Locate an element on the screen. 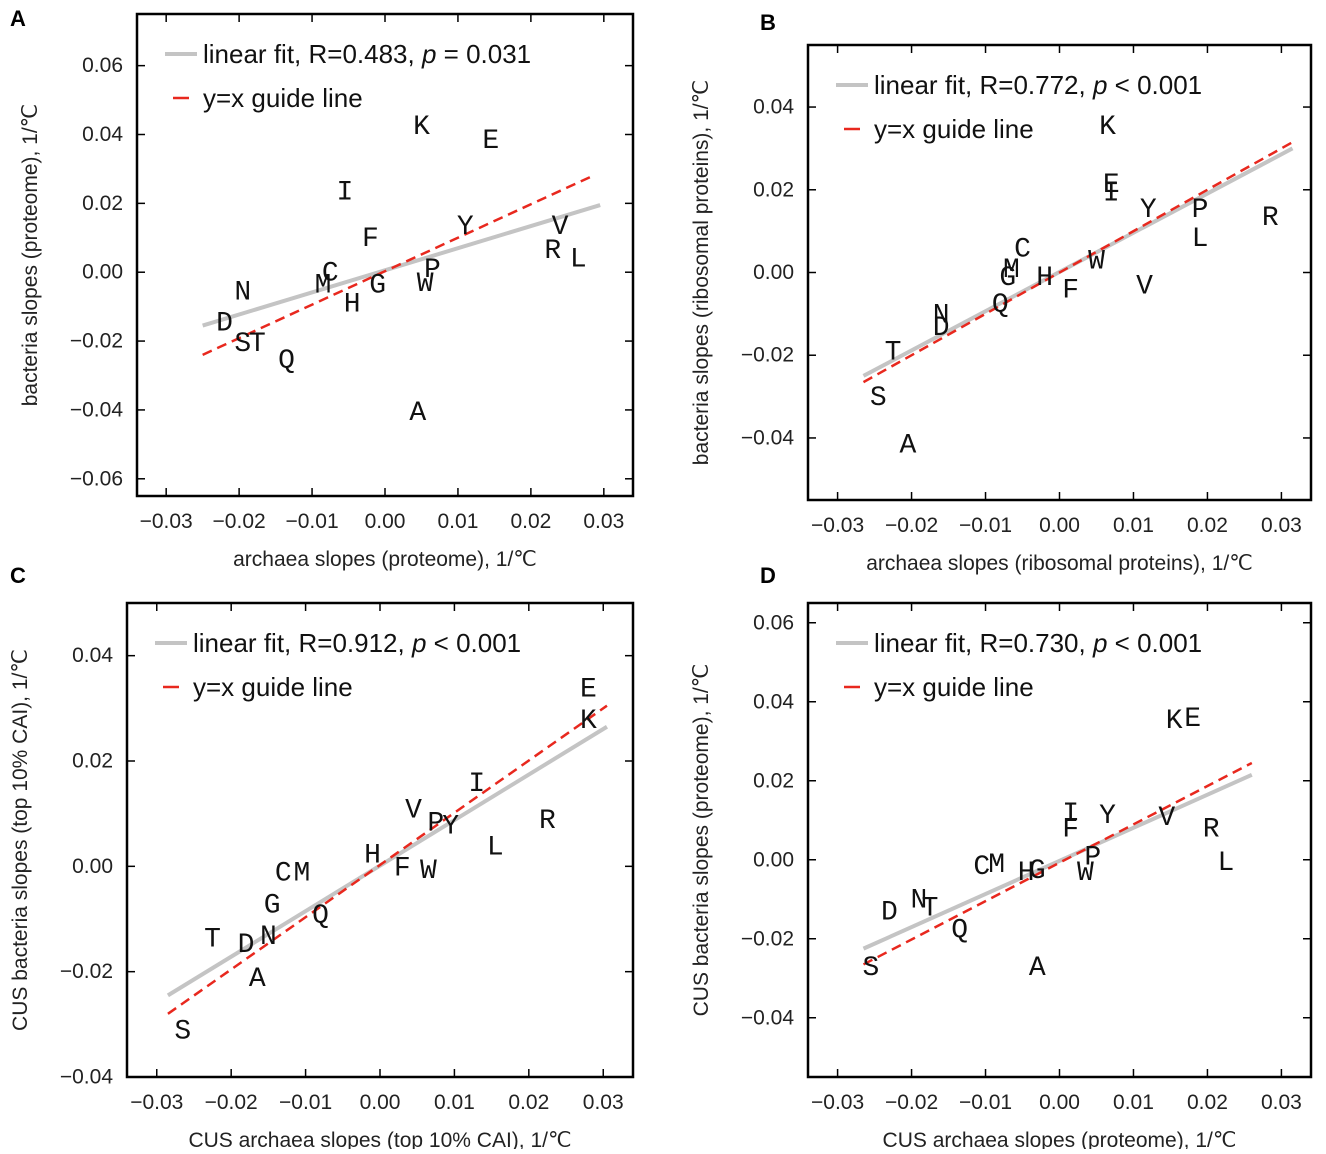  data-point: M is located at coordinates (301, 874).